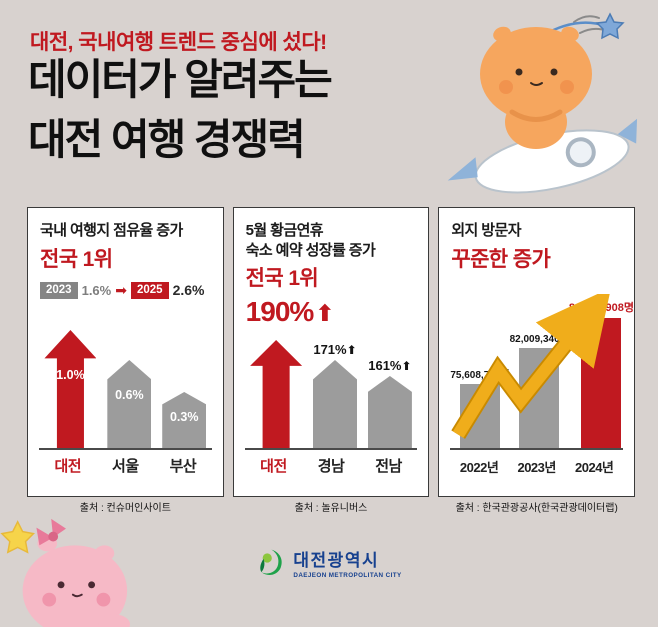 Image resolution: width=658 pixels, height=627 pixels. Describe the element at coordinates (542, 103) in the screenshot. I see `rocket-mascot-graphic` at that location.